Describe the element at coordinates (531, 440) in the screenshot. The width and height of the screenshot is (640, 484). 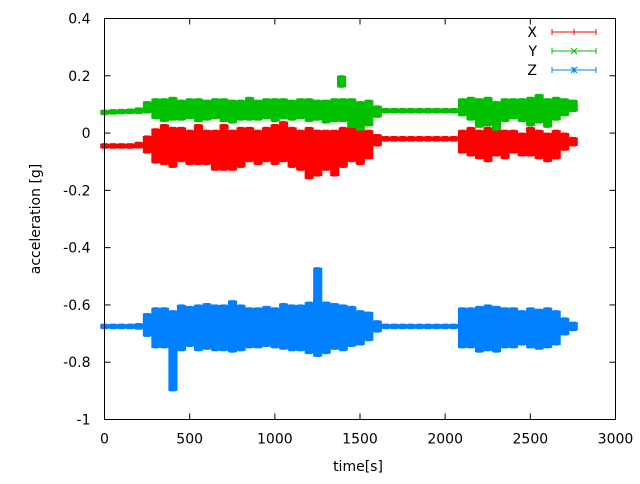
I see `x-tick-label: 2500` at that location.